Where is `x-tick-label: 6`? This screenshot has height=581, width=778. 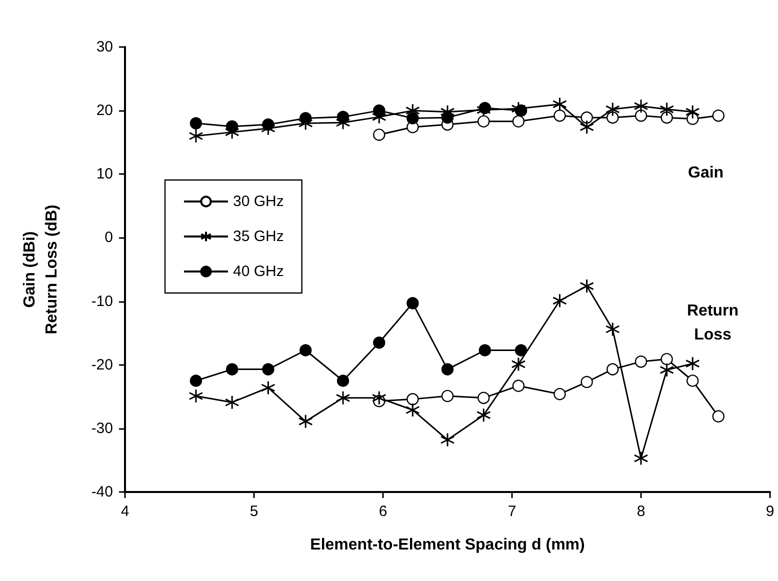
x-tick-label: 6 is located at coordinates (383, 511).